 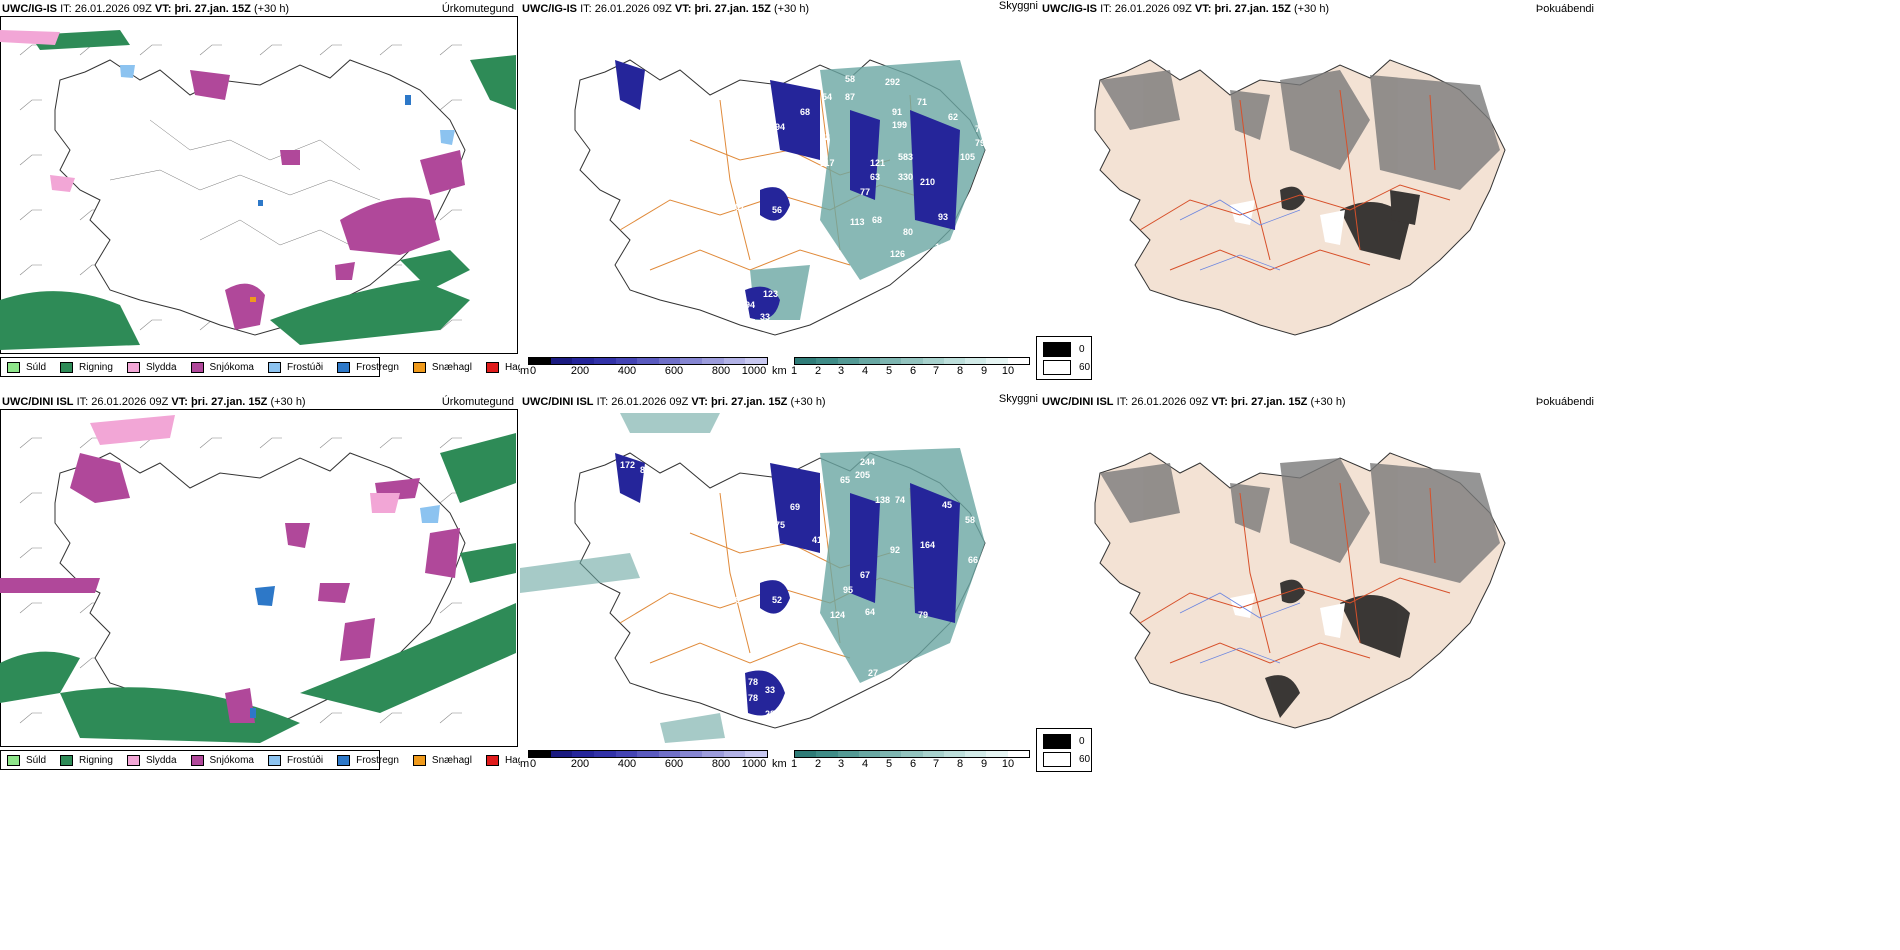 What do you see at coordinates (777, 210) in the screenshot?
I see `cloudbase-value: 56` at bounding box center [777, 210].